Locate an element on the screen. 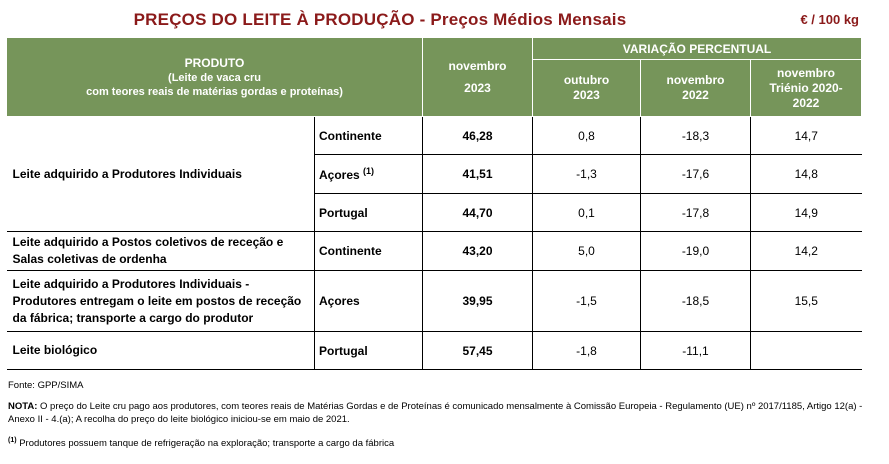  product-cell: Leite biológico is located at coordinates (160, 350).